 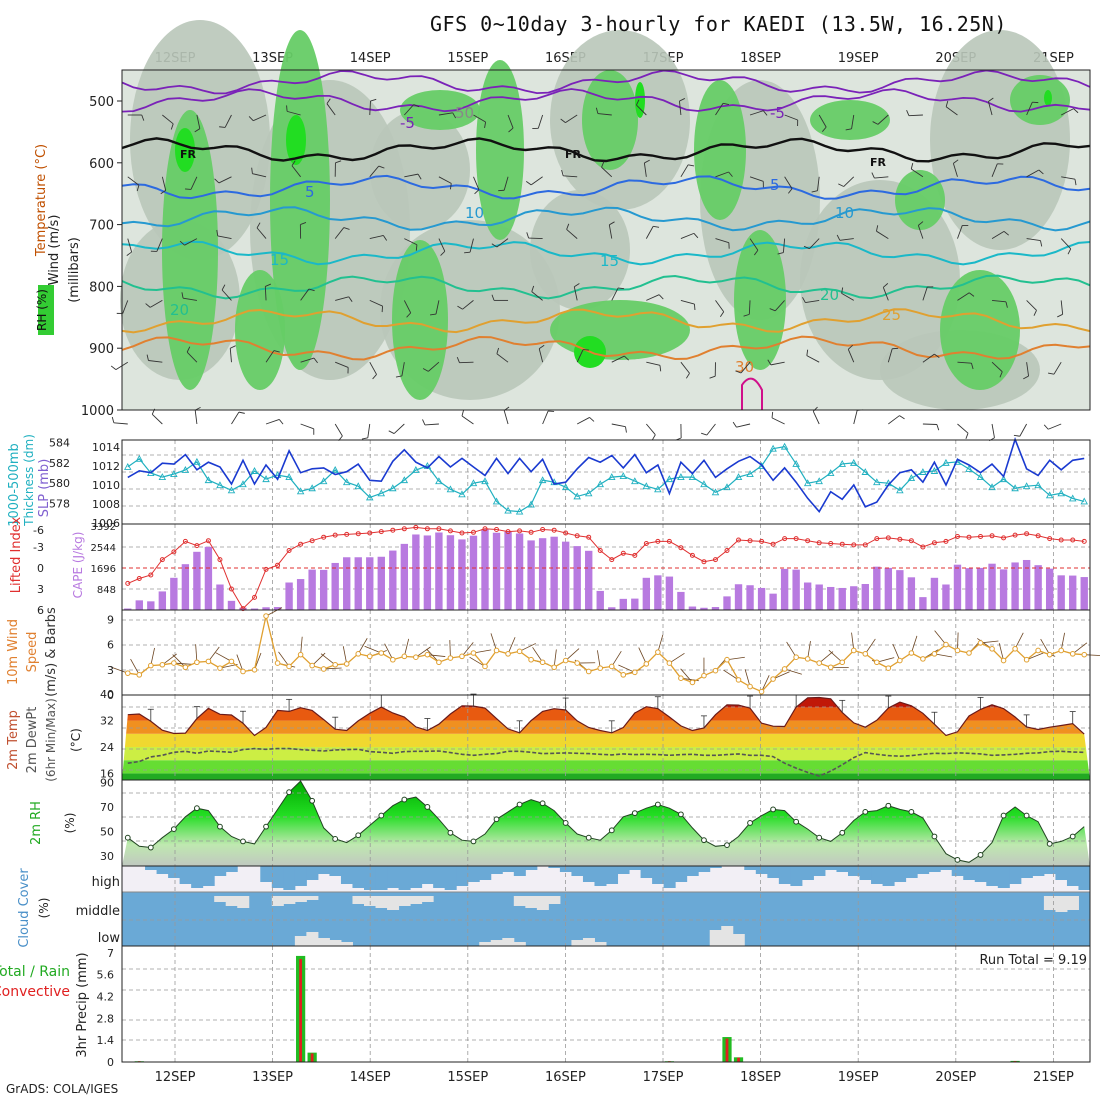 I want to click on li-tick-label: -3, so click(x=38, y=547).